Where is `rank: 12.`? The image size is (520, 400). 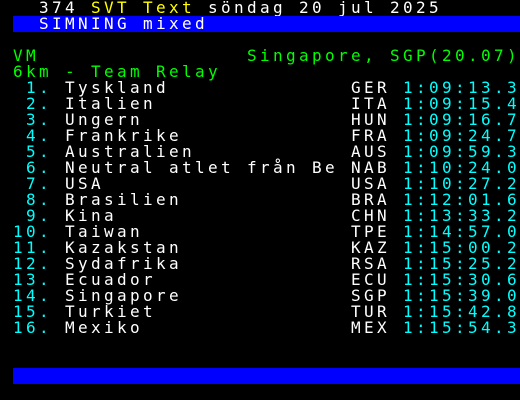 rank: 12. is located at coordinates (33, 263).